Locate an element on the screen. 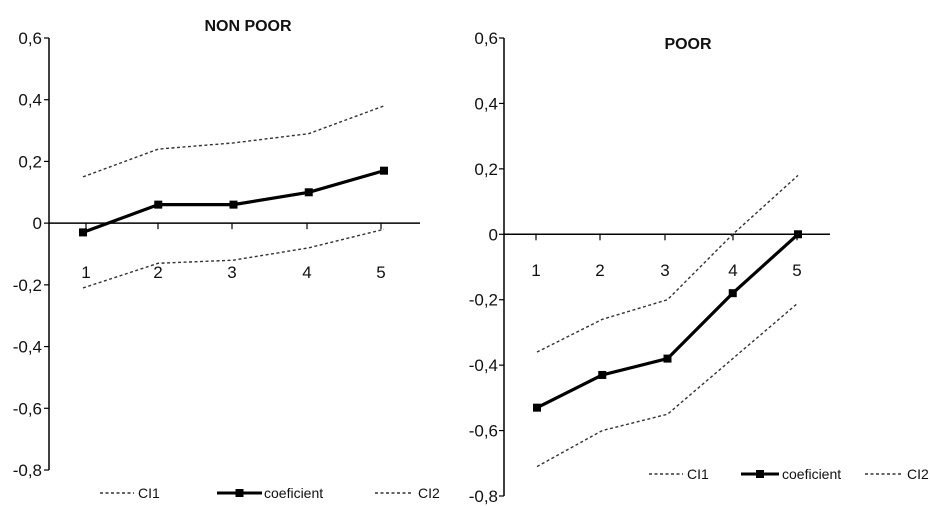  series-line-ci1 is located at coordinates (233, 141).